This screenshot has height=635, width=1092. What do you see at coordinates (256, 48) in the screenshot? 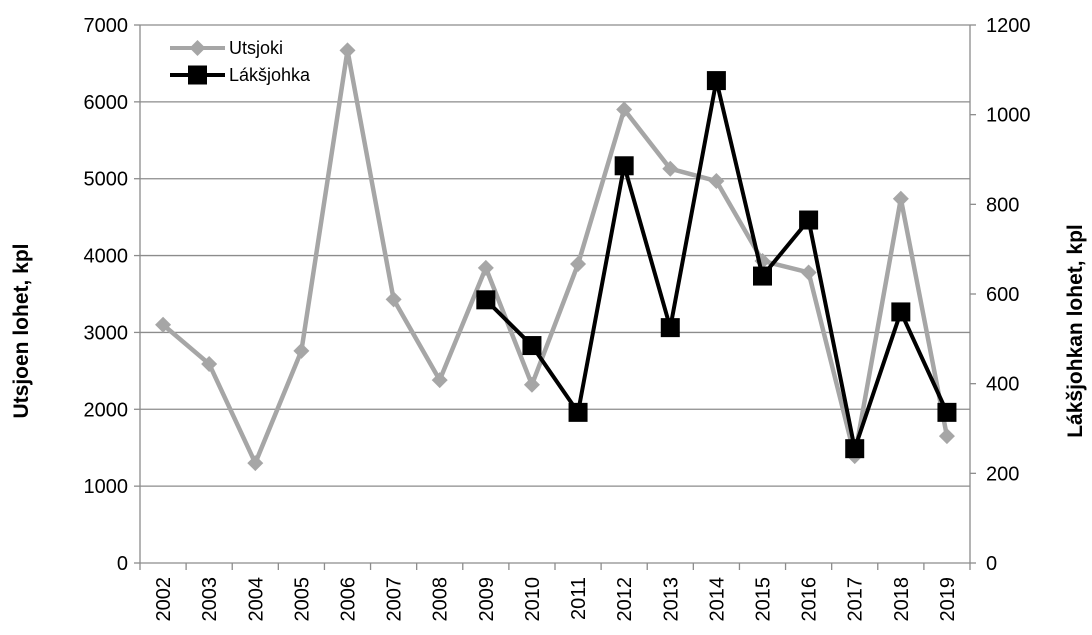
I see `legend-label: Utsjoki` at bounding box center [256, 48].